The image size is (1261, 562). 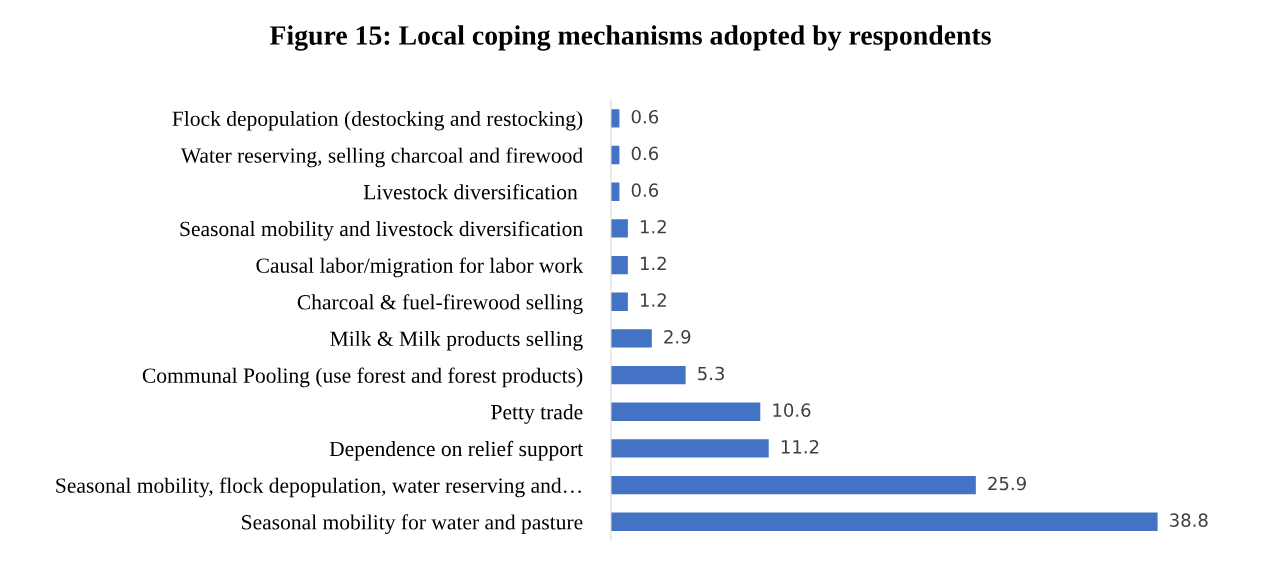 What do you see at coordinates (420, 267) in the screenshot?
I see `y-tick-label: Causal labor/migration for labor work` at bounding box center [420, 267].